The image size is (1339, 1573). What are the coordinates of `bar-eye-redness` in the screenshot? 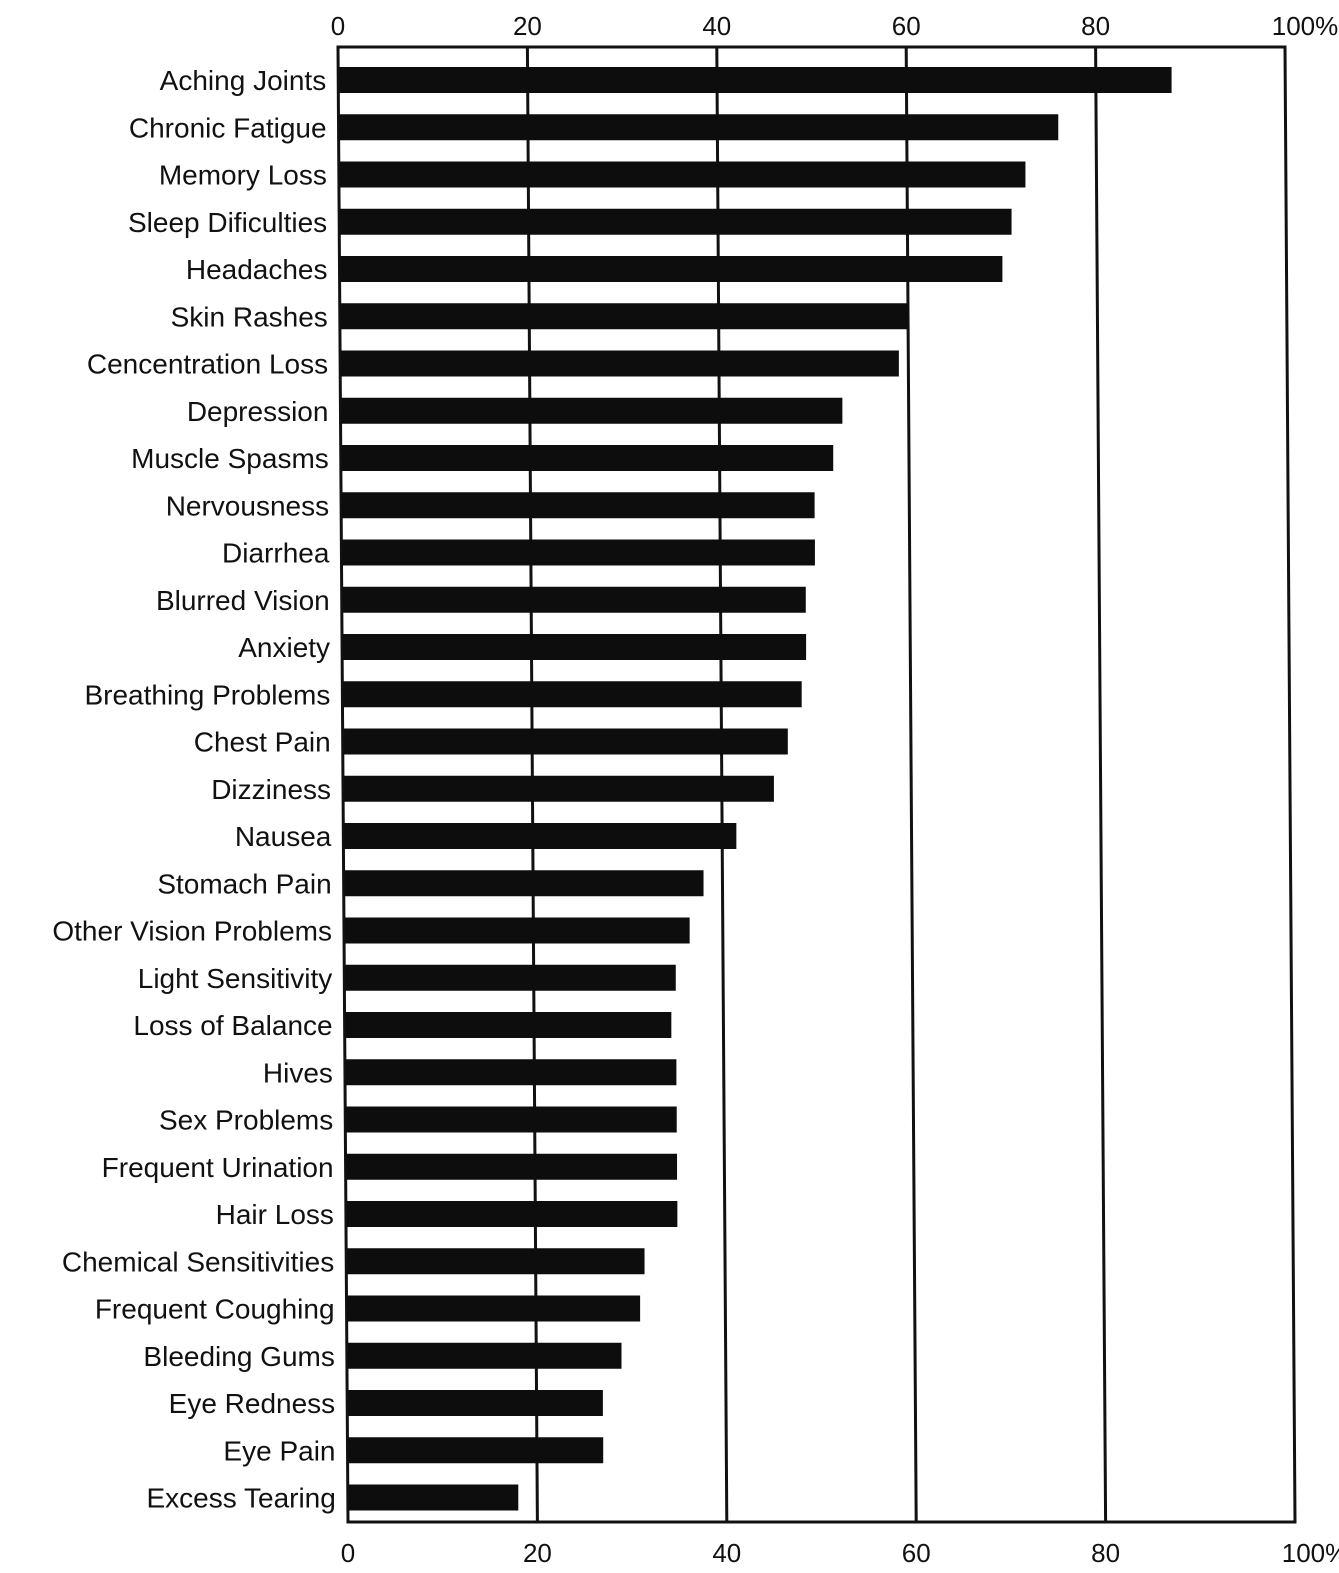 It's located at (475, 1403).